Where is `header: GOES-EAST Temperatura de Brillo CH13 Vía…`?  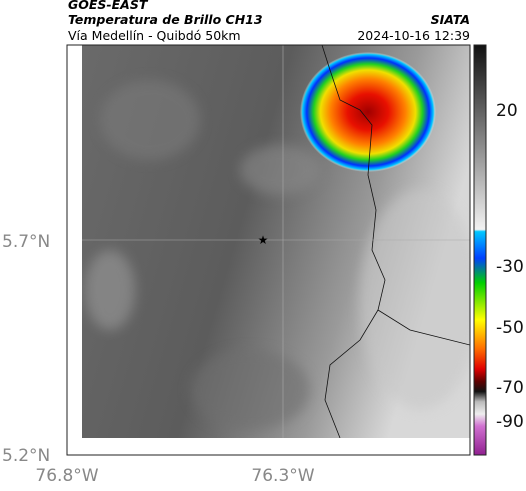
header: GOES-EAST Temperatura de Brillo CH13 Vía… is located at coordinates (269, 21).